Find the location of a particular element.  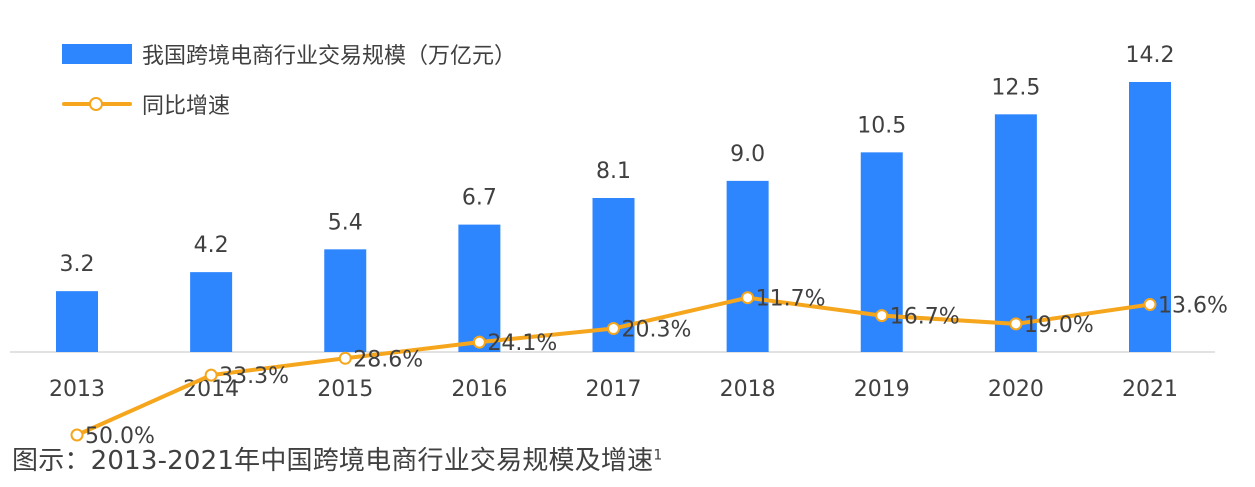

growth-label-2018: 11.7% is located at coordinates (791, 299).